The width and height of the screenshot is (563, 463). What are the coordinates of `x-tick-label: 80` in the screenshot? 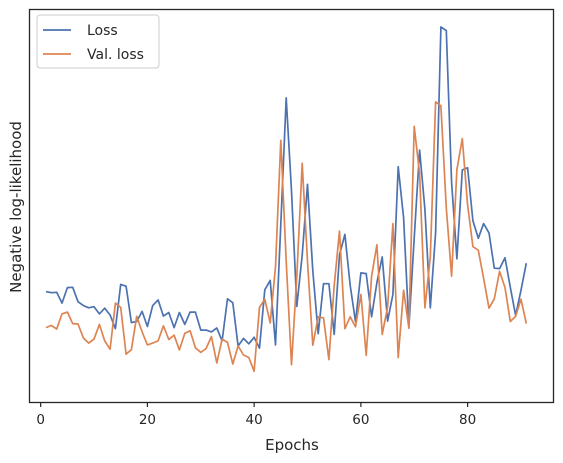 It's located at (467, 420).